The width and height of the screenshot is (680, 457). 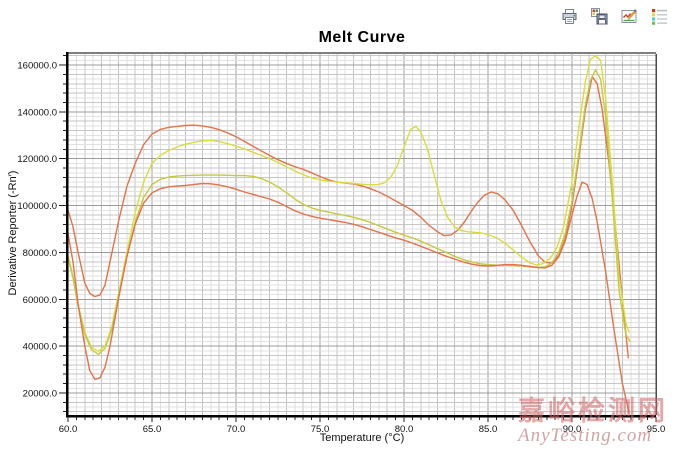 What do you see at coordinates (40, 253) in the screenshot?
I see `y-tick-label: 80000.0` at bounding box center [40, 253].